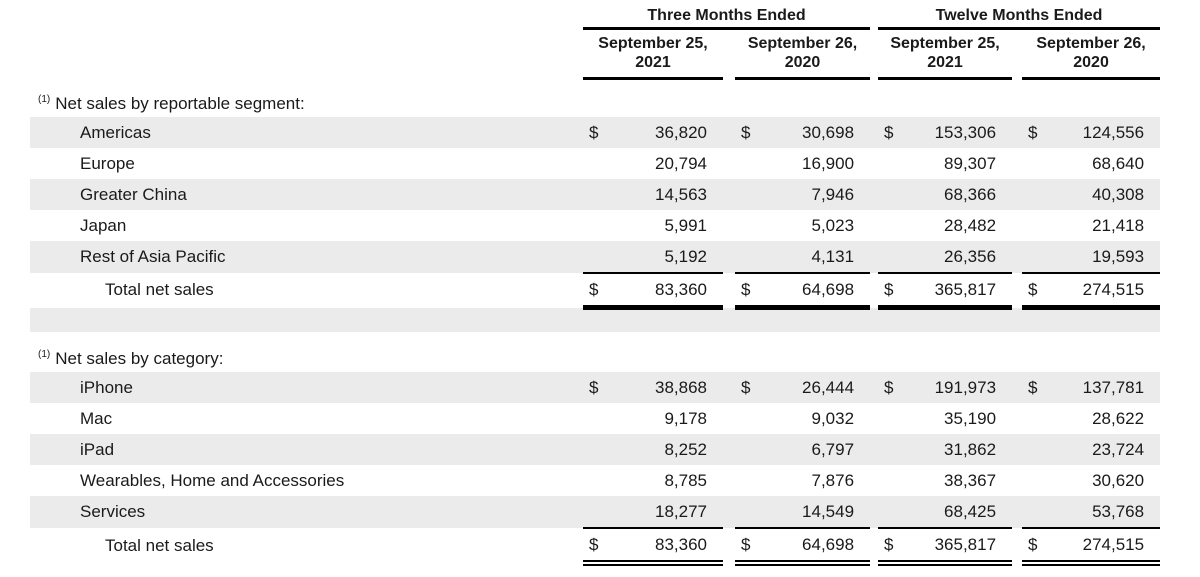 The image size is (1200, 577). What do you see at coordinates (970, 225) in the screenshot?
I see `value-cell: 28,482` at bounding box center [970, 225].